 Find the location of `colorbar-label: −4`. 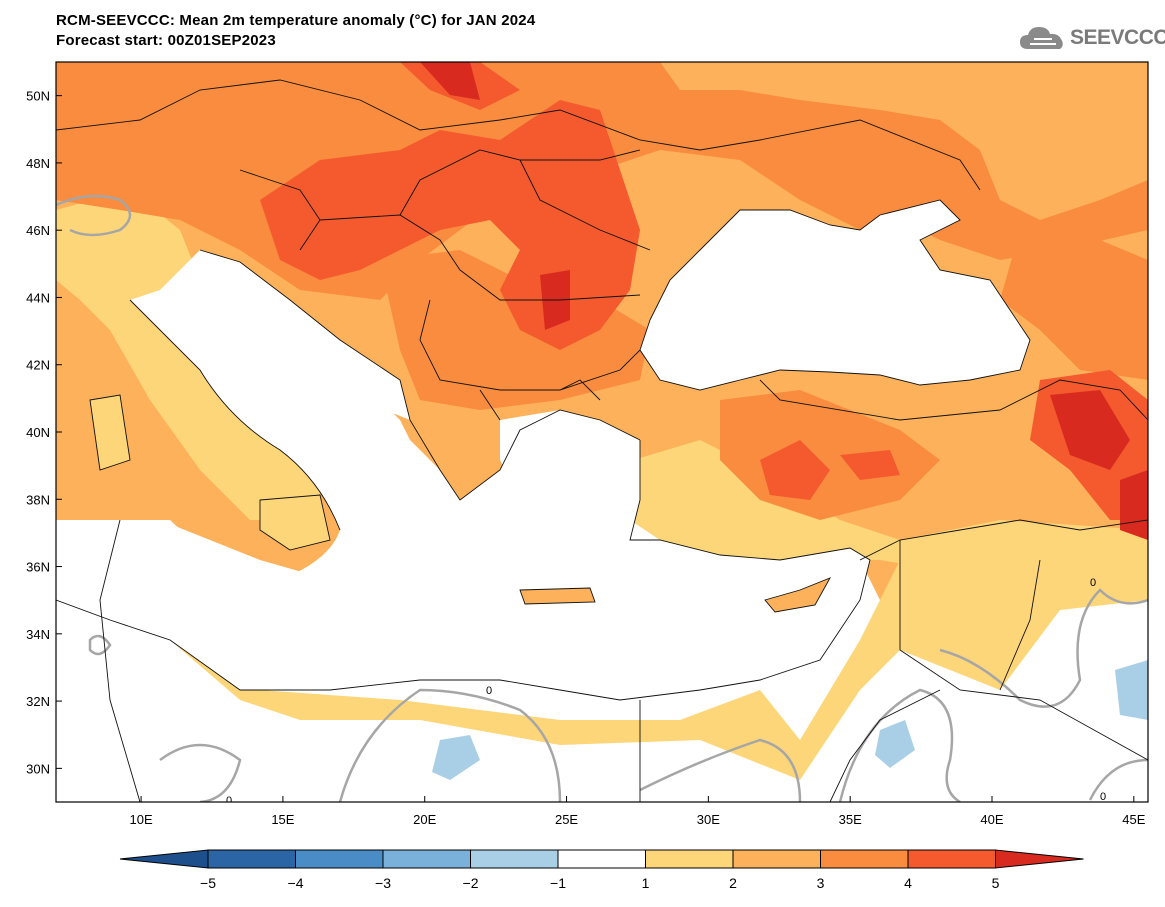

colorbar-label: −4 is located at coordinates (296, 883).